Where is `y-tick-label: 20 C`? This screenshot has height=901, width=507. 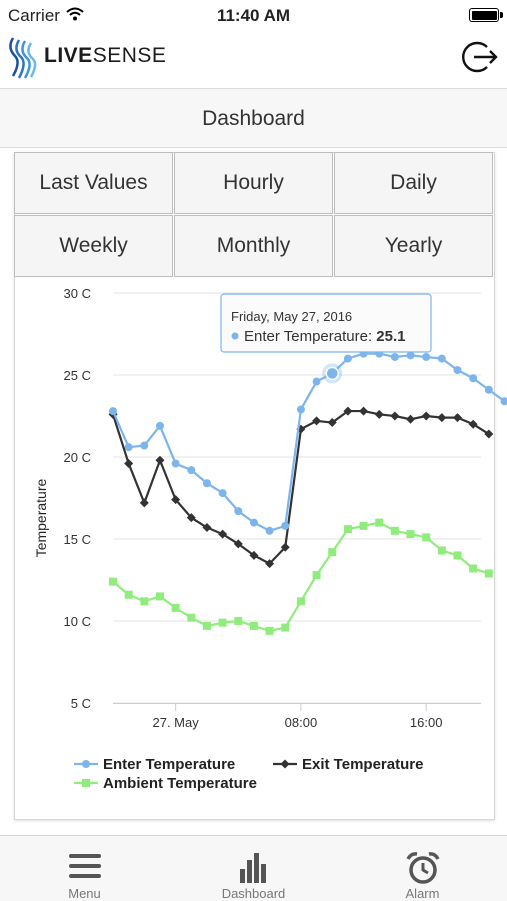
y-tick-label: 20 C is located at coordinates (77, 457).